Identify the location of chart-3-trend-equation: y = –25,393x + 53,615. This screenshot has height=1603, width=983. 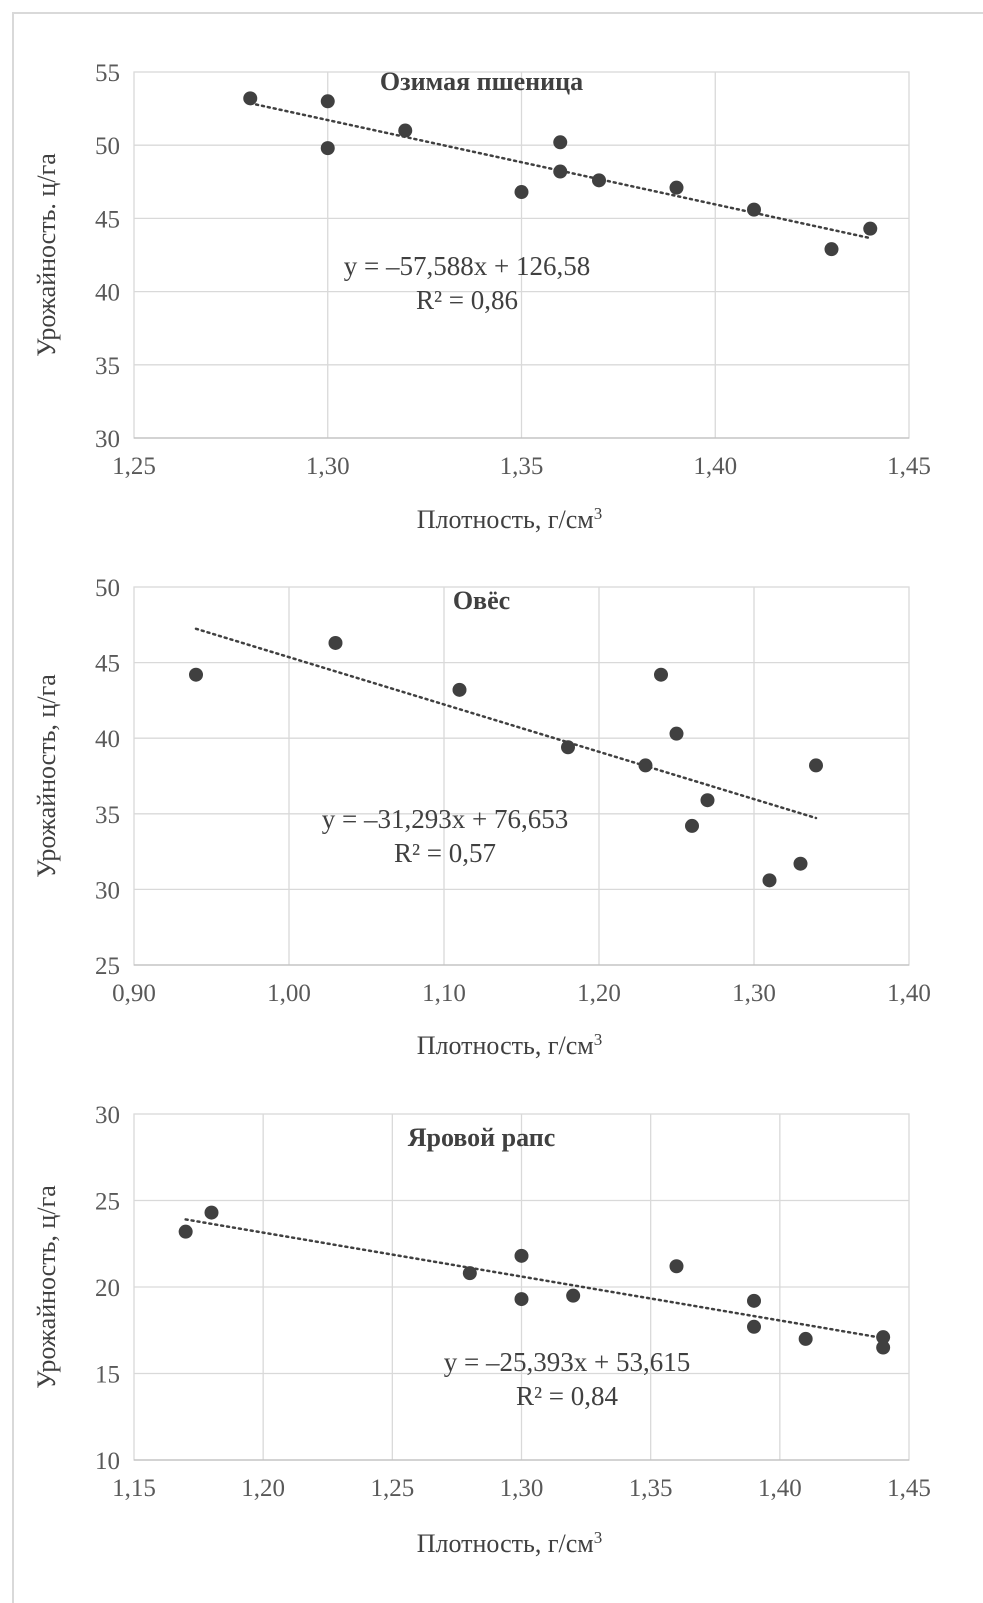
(567, 1362).